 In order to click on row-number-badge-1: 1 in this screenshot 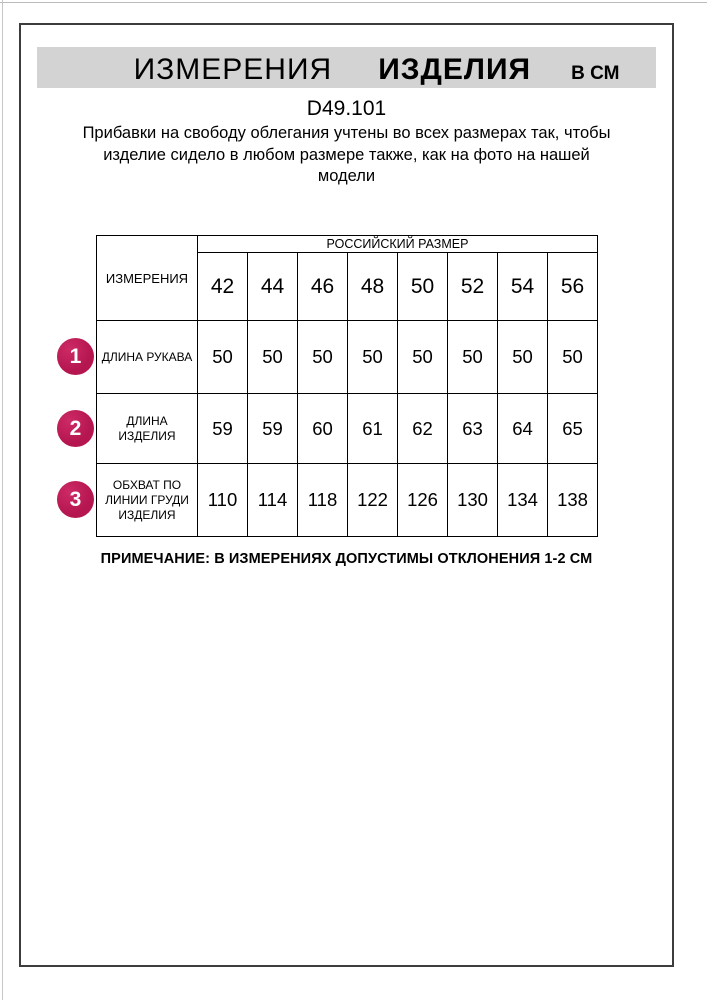, I will do `click(75, 356)`.